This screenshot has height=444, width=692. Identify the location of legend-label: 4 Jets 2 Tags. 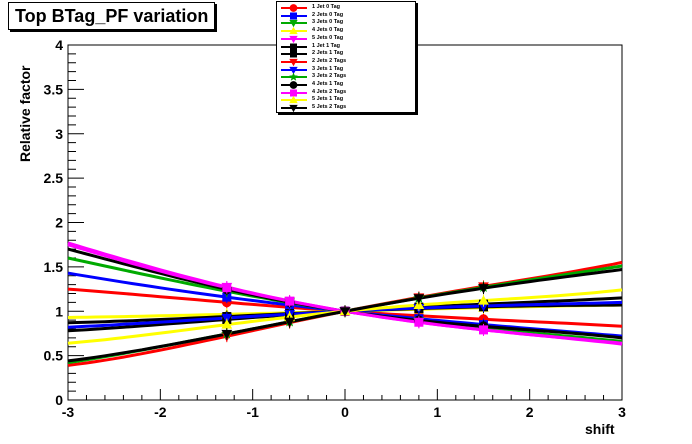
(329, 91).